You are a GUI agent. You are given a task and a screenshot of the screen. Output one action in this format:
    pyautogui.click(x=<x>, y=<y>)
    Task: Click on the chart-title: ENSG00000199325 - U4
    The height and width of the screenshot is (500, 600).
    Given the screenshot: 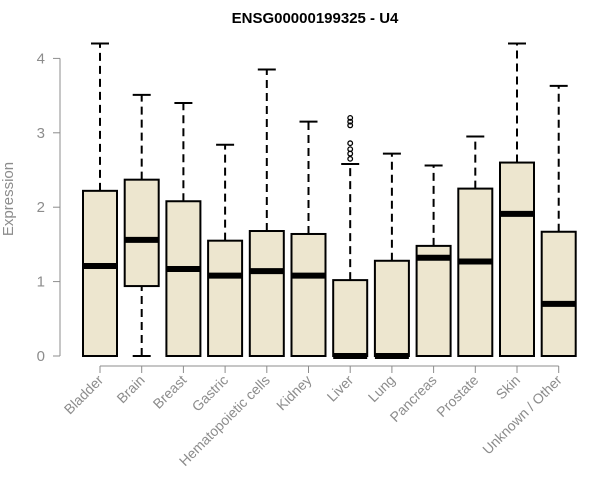 What is the action you would take?
    pyautogui.click(x=315, y=18)
    